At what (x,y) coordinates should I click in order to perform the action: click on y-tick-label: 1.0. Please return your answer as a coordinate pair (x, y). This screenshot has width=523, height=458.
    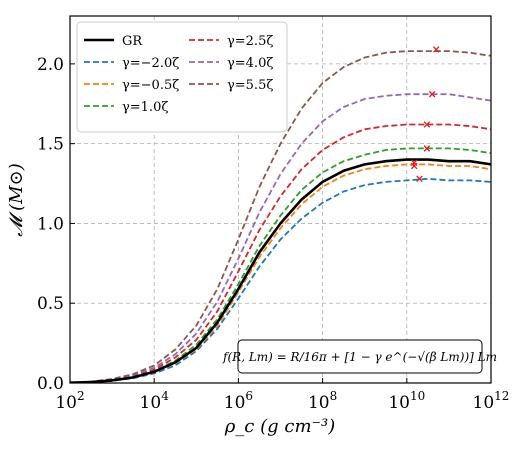
    Looking at the image, I should click on (50, 224).